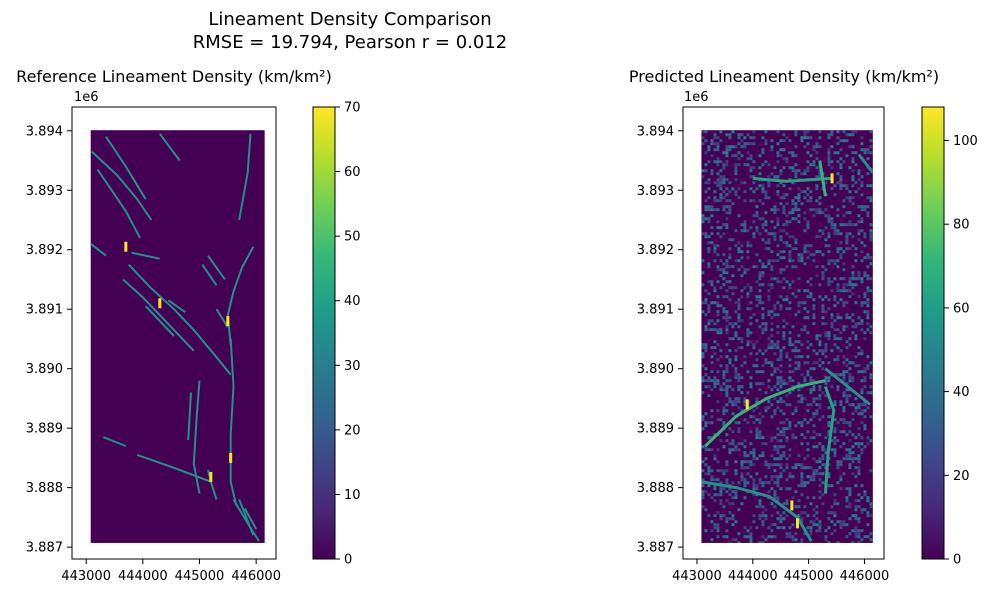 The width and height of the screenshot is (990, 593). Describe the element at coordinates (933, 333) in the screenshot. I see `colorbar-gradient` at that location.